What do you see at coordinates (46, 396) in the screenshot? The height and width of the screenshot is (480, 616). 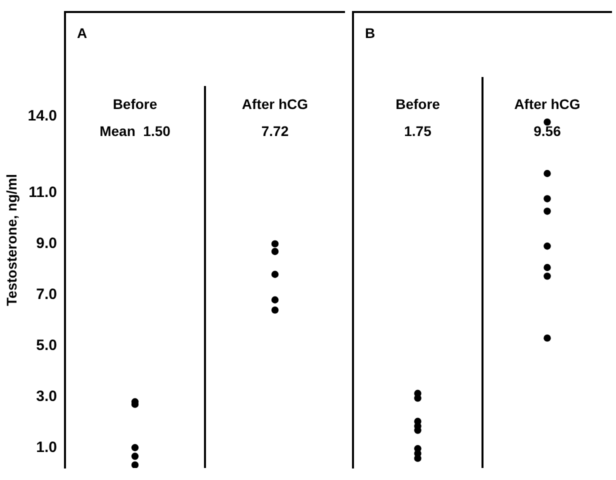 I see `y-tick-label: 3.0` at bounding box center [46, 396].